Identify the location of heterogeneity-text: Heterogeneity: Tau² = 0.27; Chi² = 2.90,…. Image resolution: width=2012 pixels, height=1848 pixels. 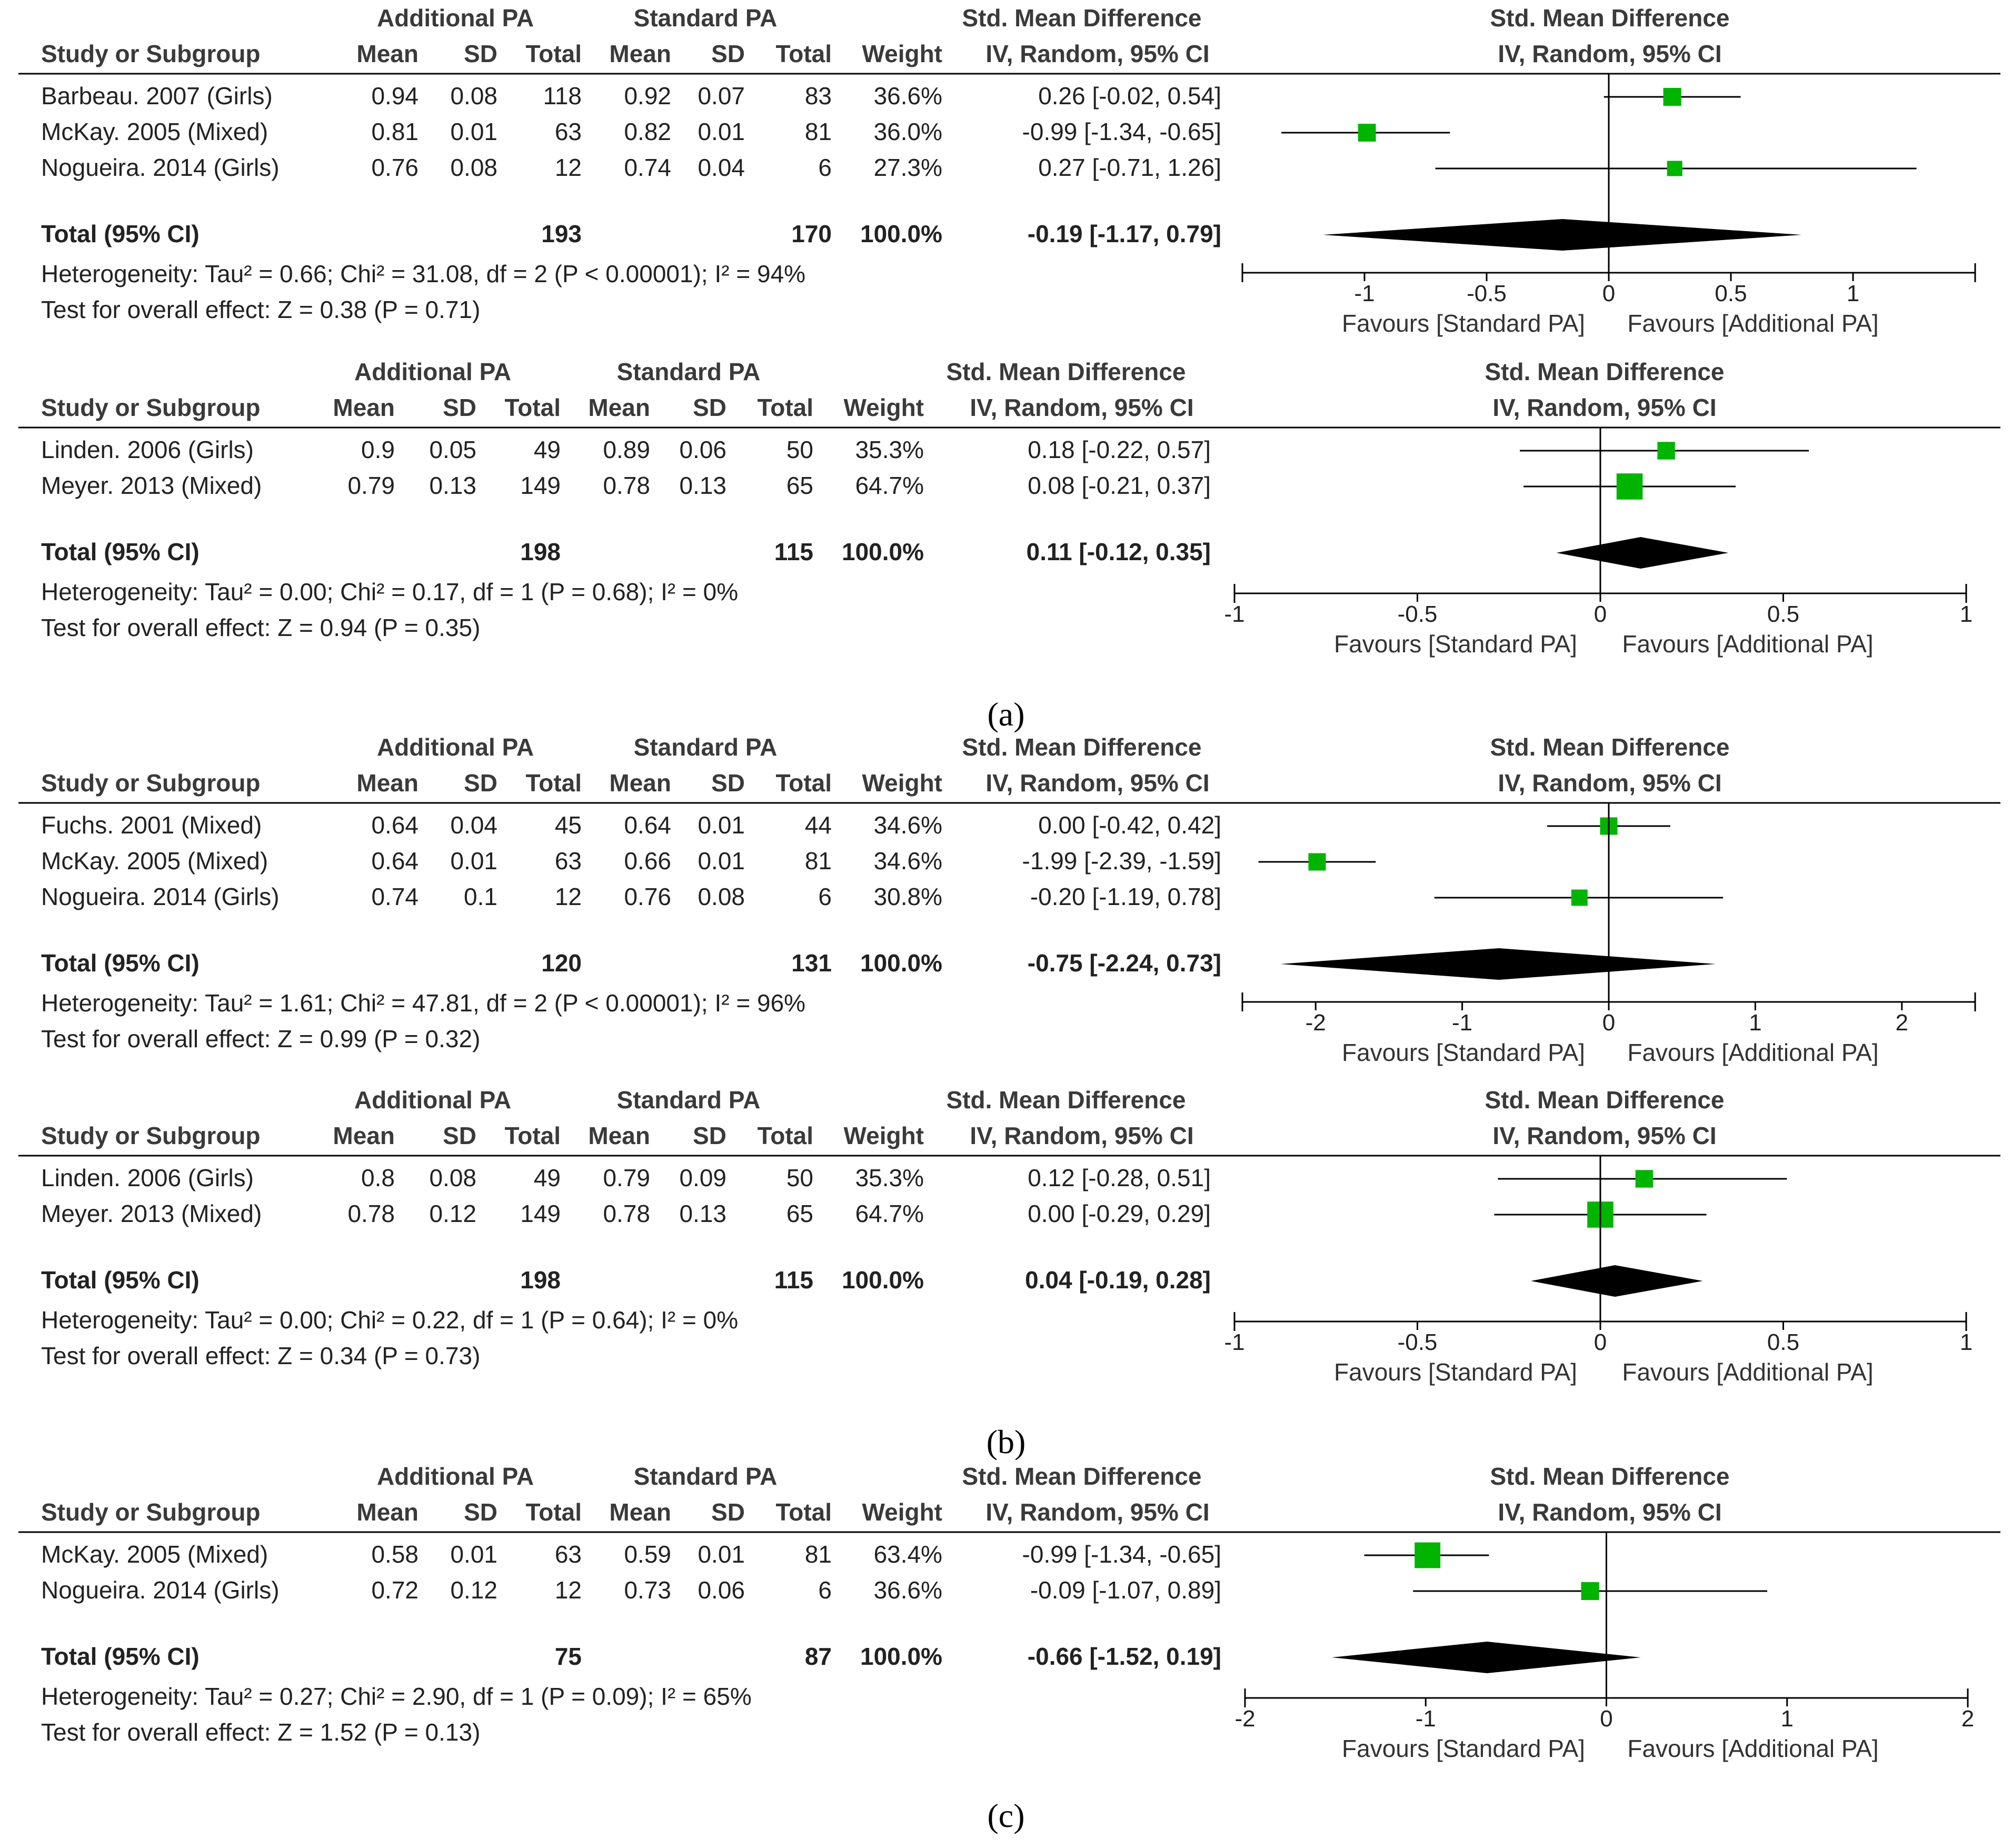
(396, 1697).